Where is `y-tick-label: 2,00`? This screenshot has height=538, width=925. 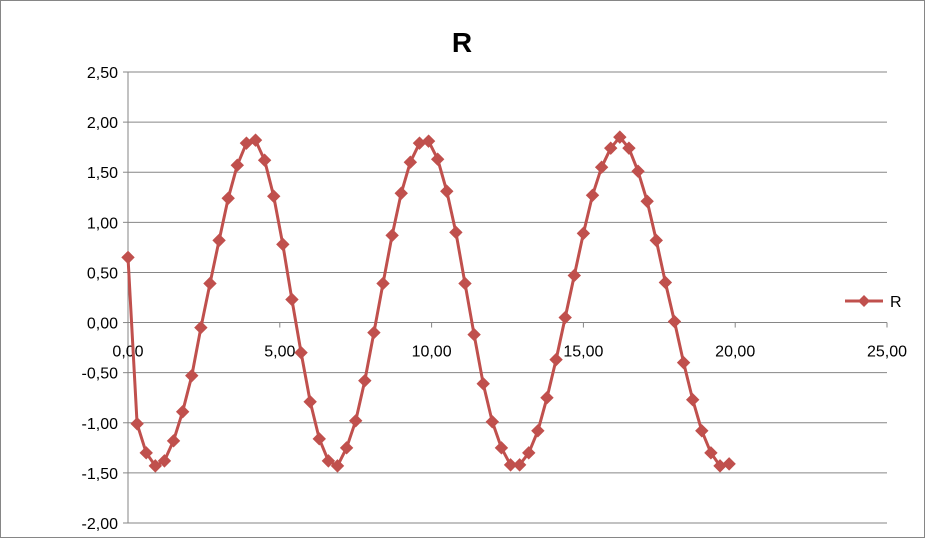 y-tick-label: 2,00 is located at coordinates (102, 123).